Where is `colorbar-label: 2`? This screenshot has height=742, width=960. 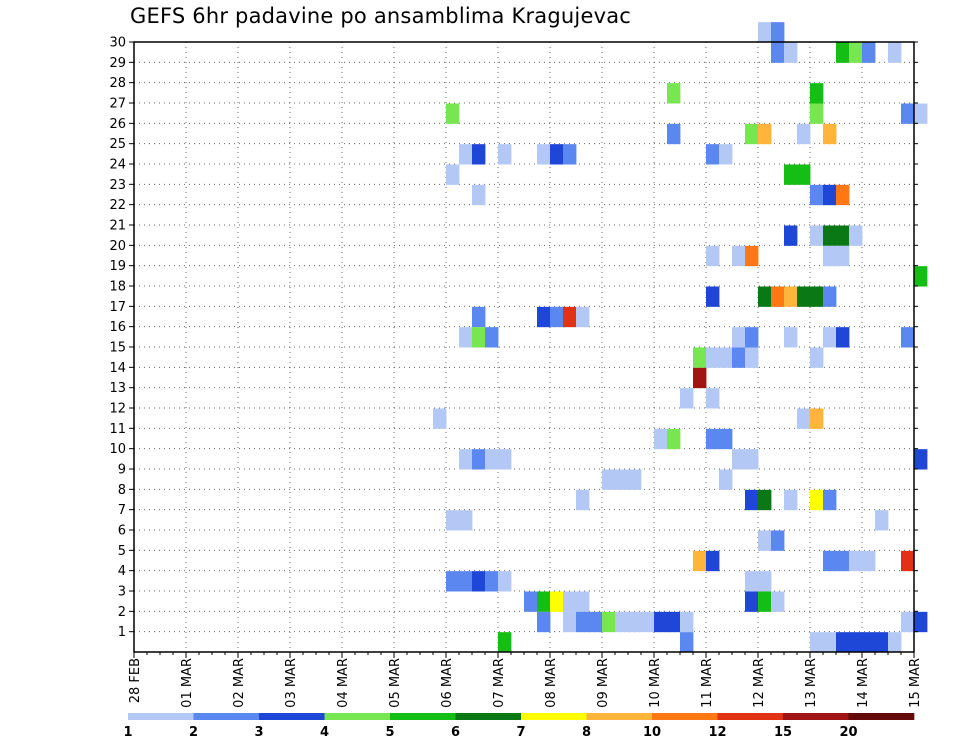 colorbar-label: 2 is located at coordinates (193, 732).